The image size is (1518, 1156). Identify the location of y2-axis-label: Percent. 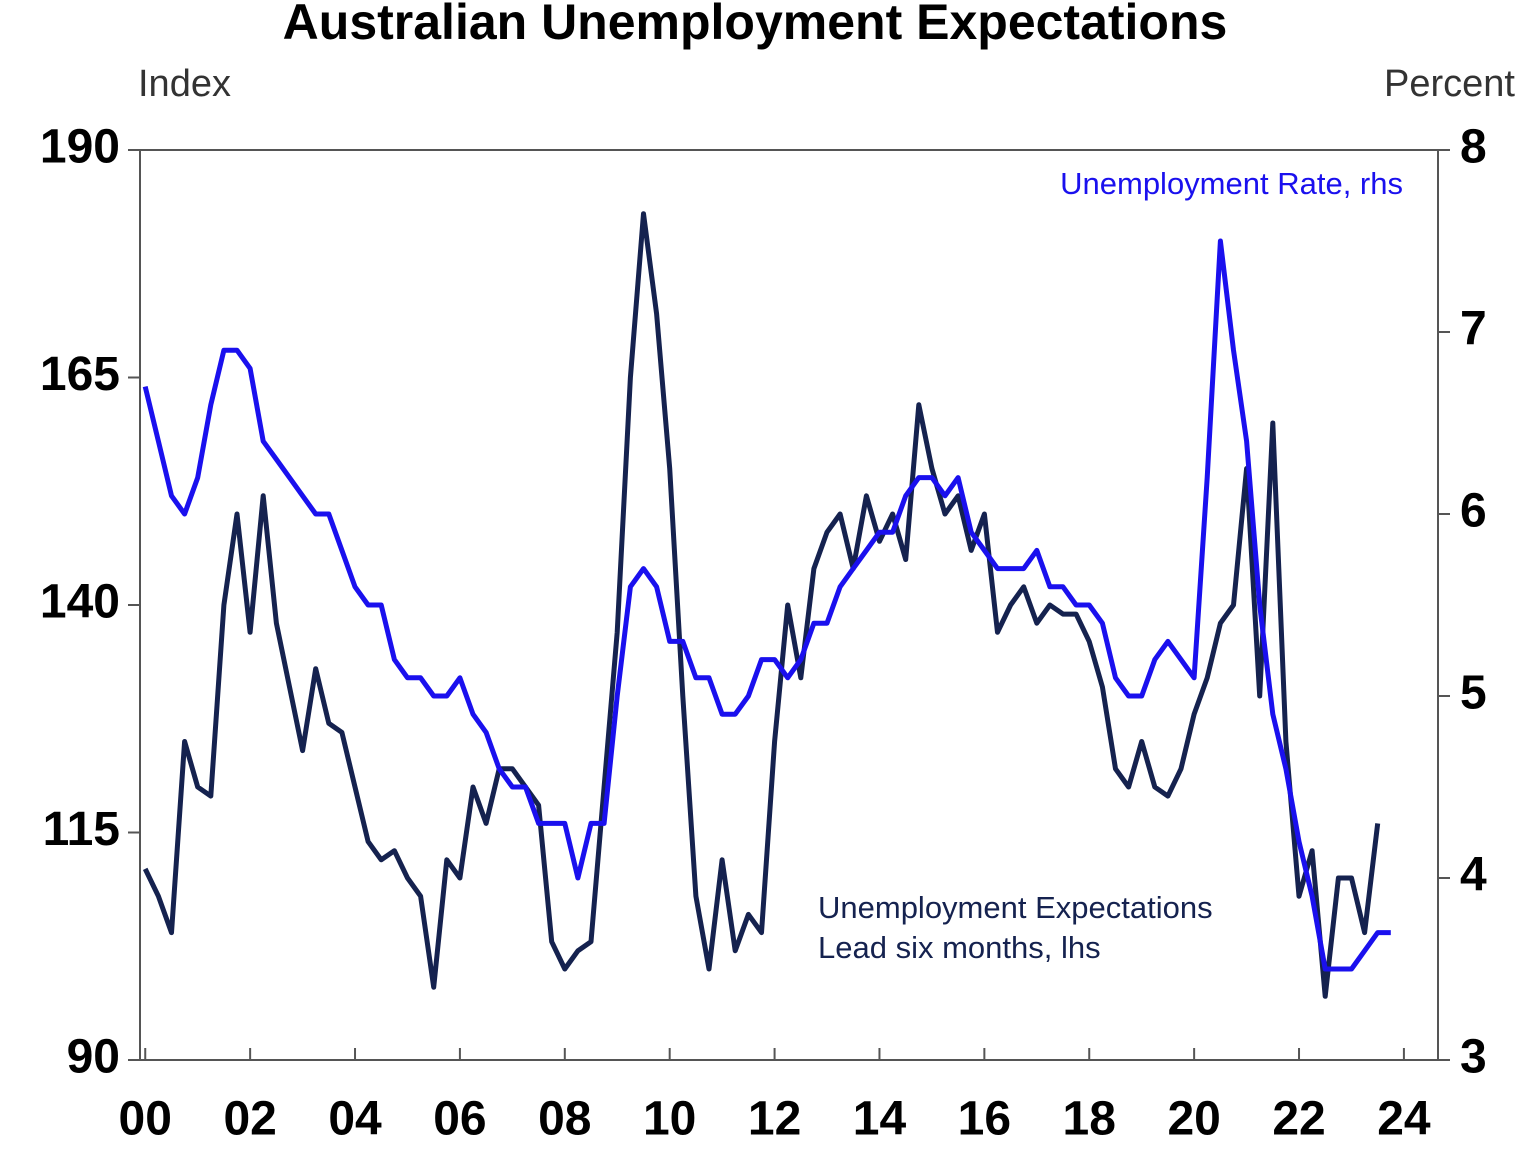
(1449, 84).